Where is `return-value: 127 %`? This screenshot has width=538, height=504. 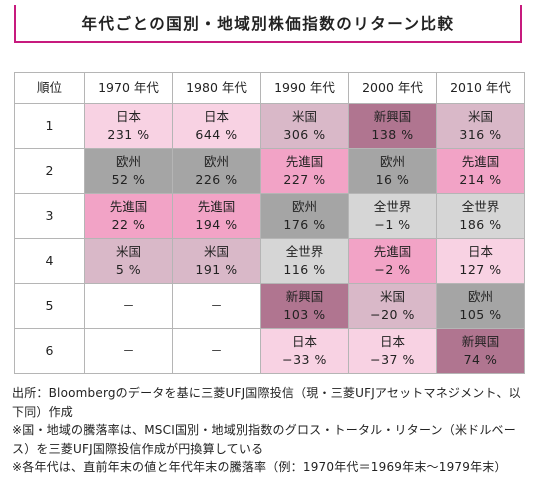
return-value: 127 % is located at coordinates (480, 269).